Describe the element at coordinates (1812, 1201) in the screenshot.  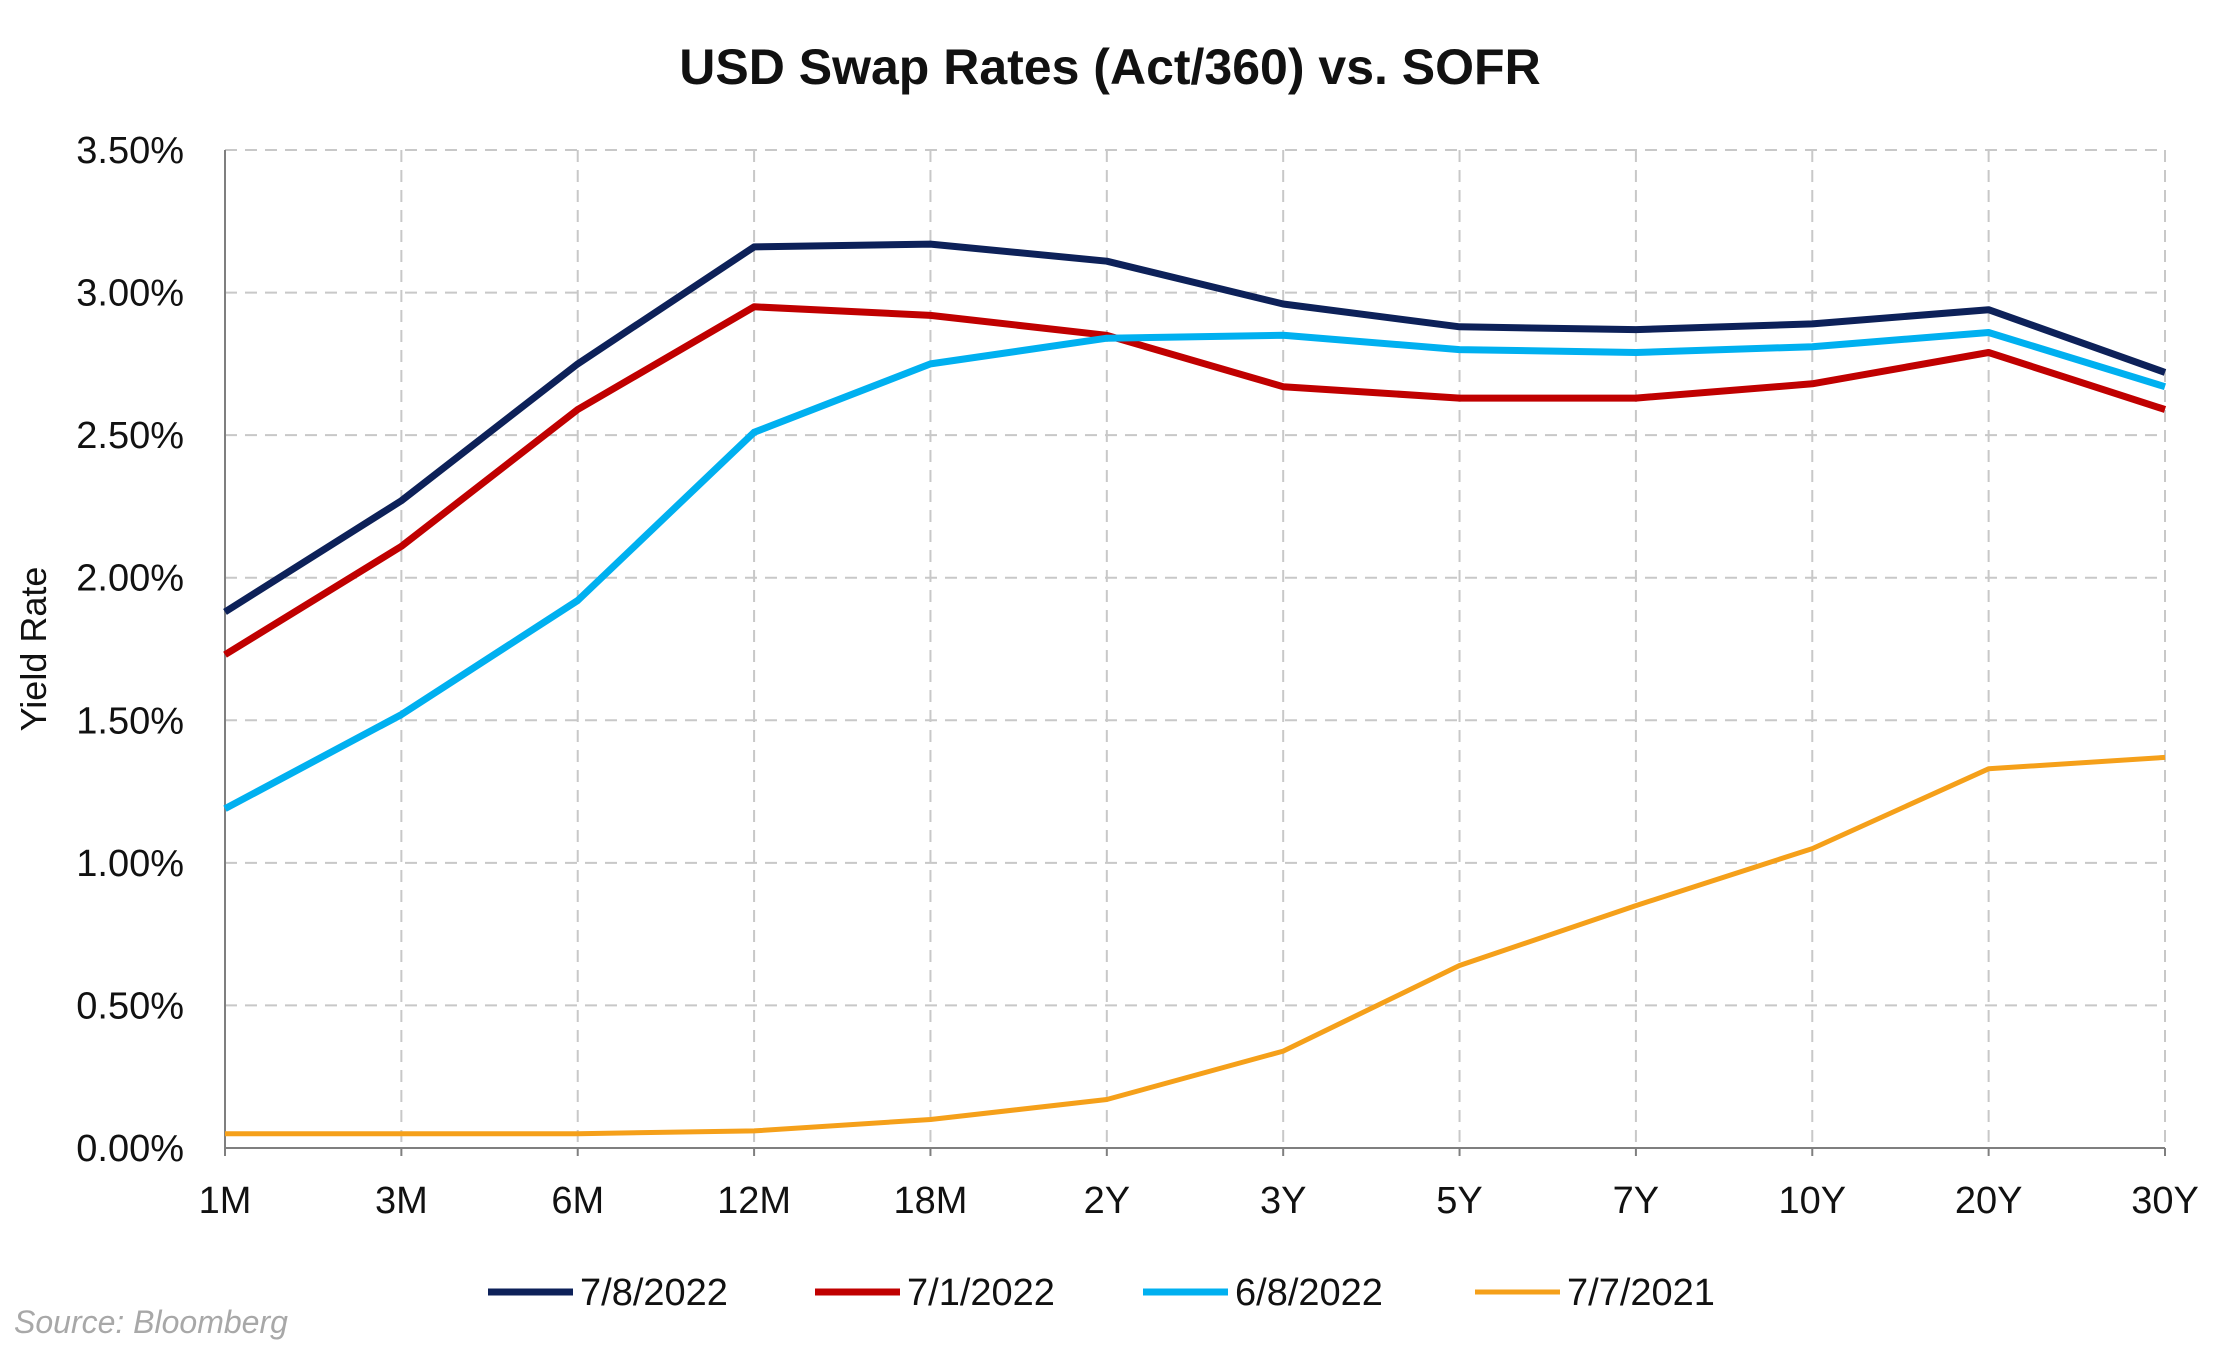
I see `x-tick-label: 10Y` at that location.